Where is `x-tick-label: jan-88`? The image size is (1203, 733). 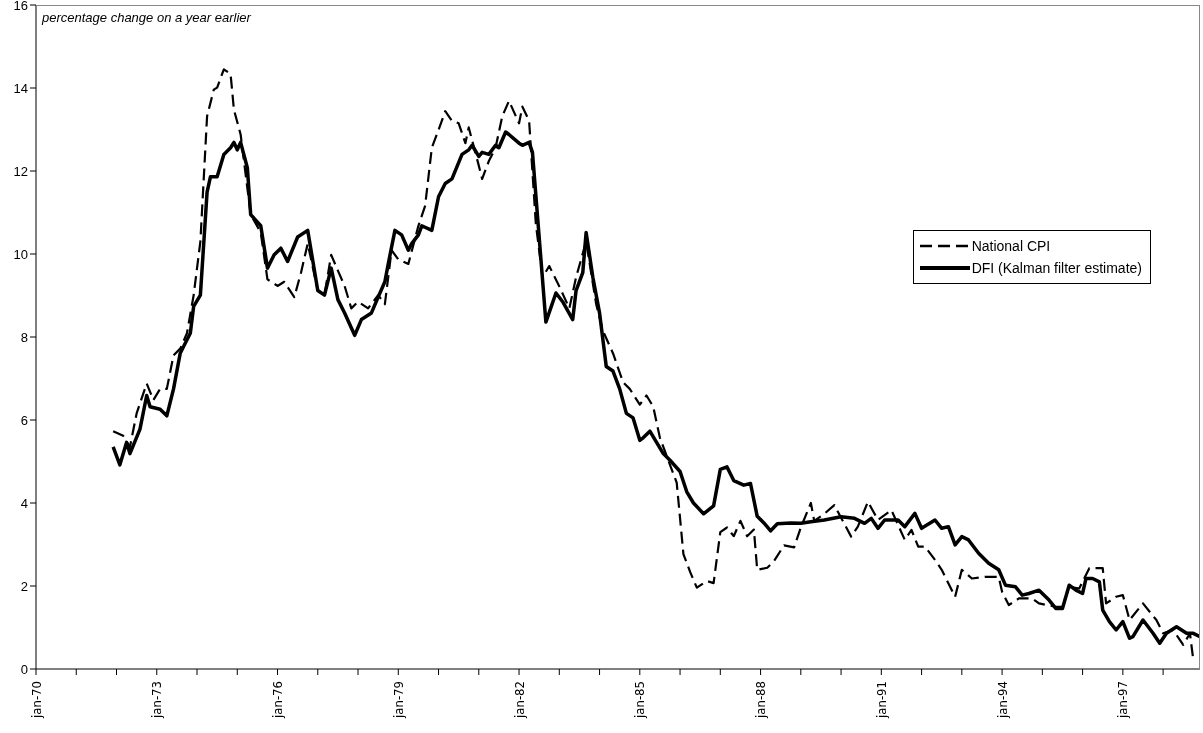
x-tick-label: jan-88 is located at coordinates (761, 700).